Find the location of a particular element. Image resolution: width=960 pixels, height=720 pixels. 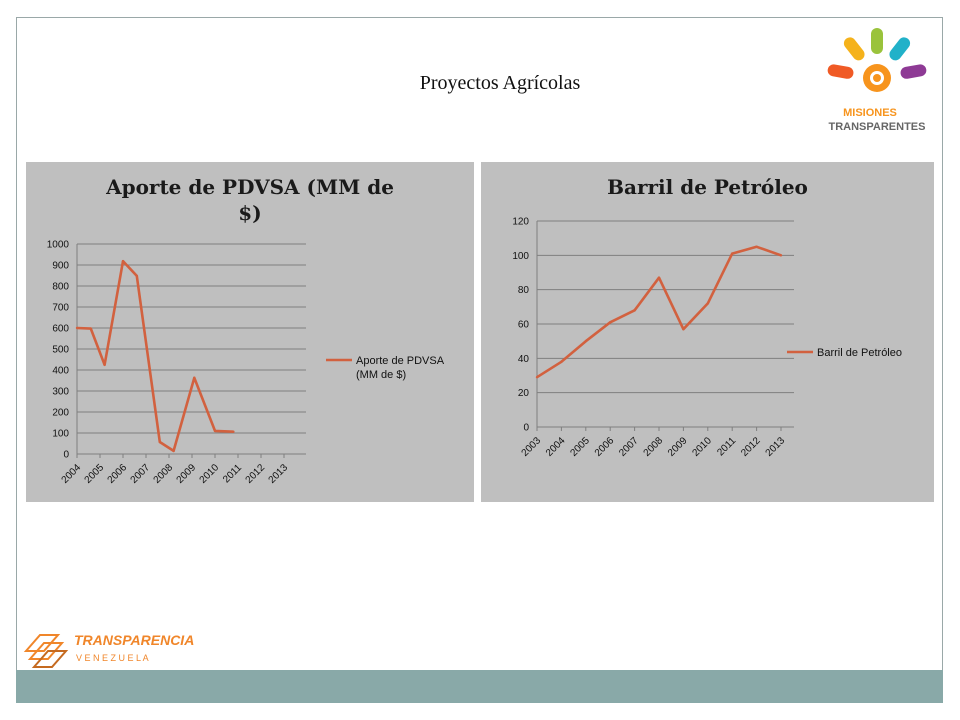

y-tick-label: 600 is located at coordinates (60, 329).